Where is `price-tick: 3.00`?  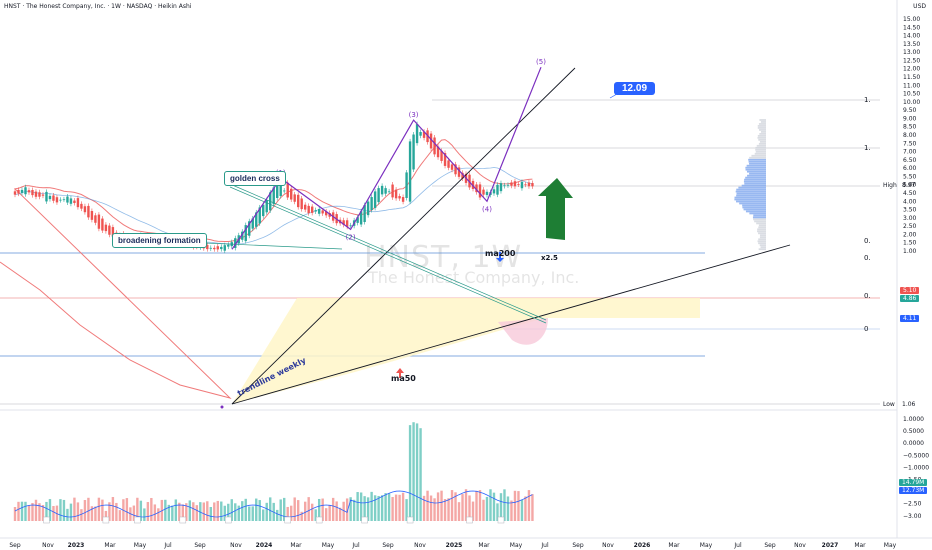 price-tick: 3.00 is located at coordinates (910, 218).